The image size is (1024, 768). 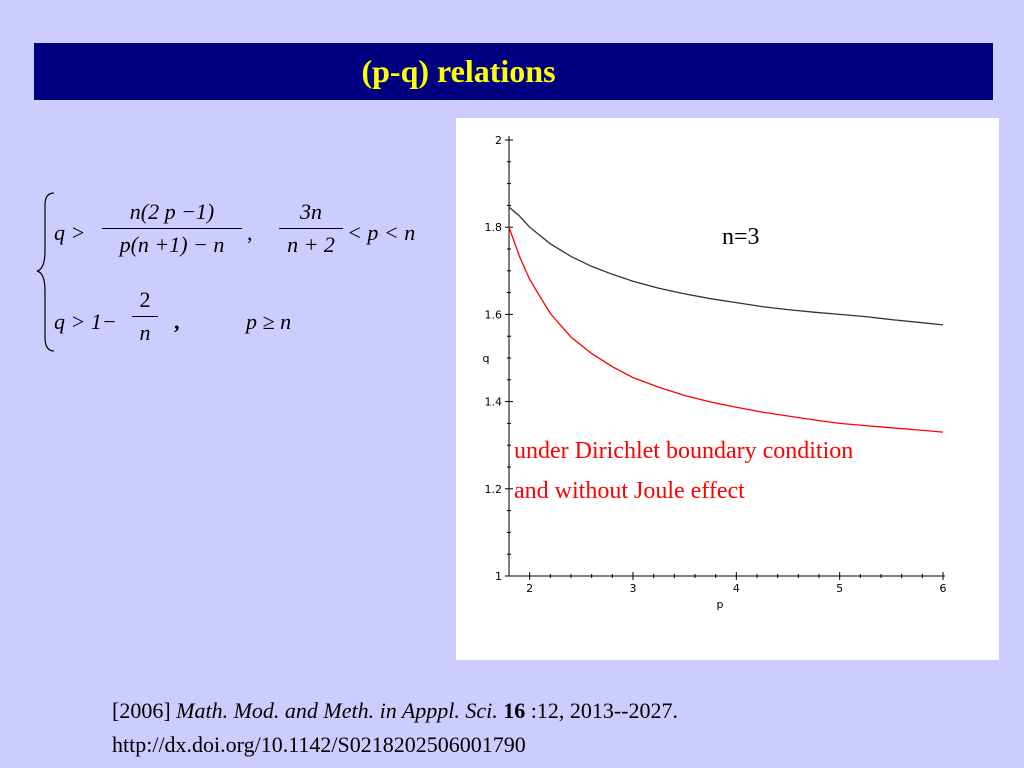 I want to click on line1-lhs: q >, so click(x=70, y=232).